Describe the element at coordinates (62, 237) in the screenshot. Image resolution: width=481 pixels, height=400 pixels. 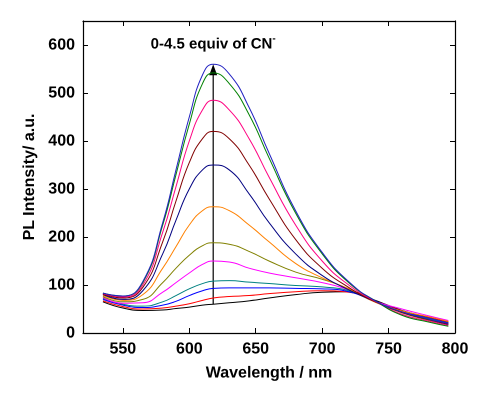
I see `y-tick-label: 200` at that location.